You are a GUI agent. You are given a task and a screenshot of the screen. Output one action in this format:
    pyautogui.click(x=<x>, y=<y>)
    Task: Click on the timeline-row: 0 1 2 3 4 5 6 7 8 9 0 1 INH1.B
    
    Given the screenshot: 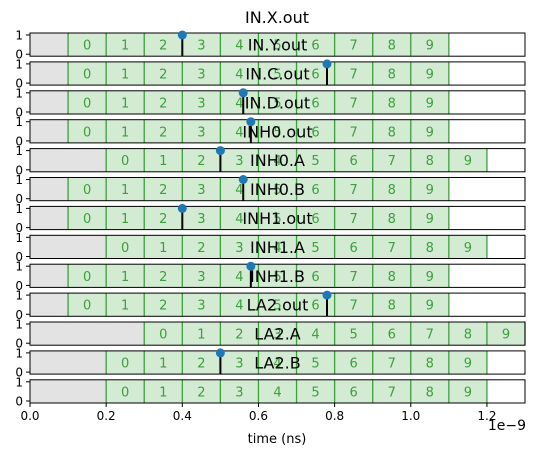 What is the action you would take?
    pyautogui.click(x=270, y=276)
    